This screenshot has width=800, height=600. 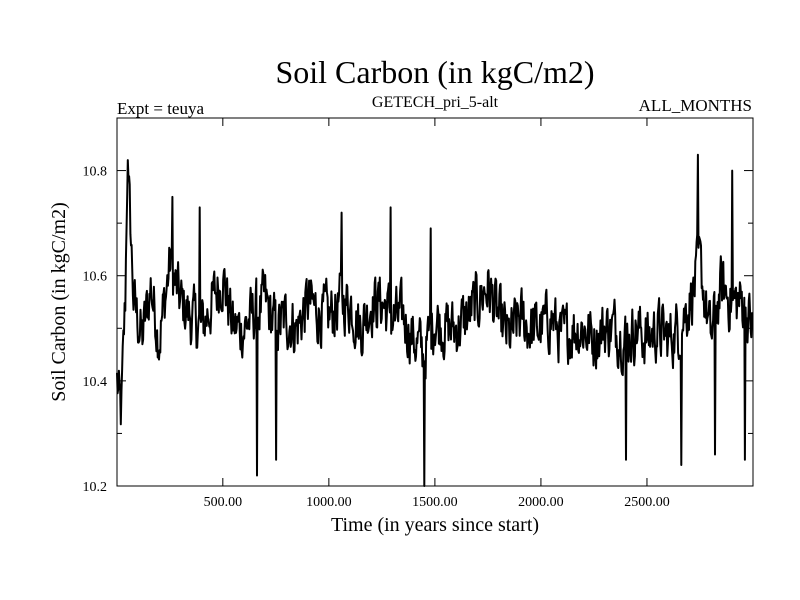 What do you see at coordinates (647, 502) in the screenshot?
I see `x-tick-label-4: 2500.00` at bounding box center [647, 502].